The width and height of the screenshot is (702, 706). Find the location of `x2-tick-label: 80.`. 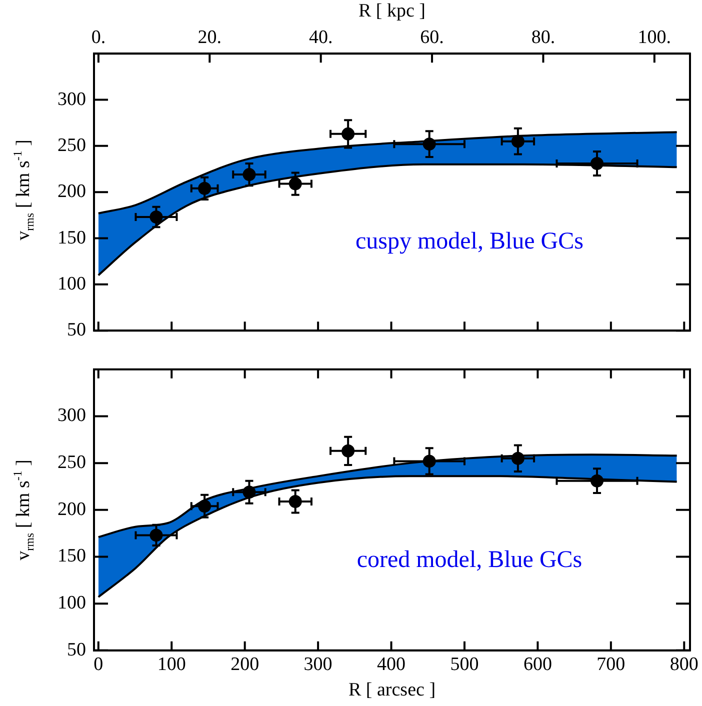

x2-tick-label: 80. is located at coordinates (543, 37).